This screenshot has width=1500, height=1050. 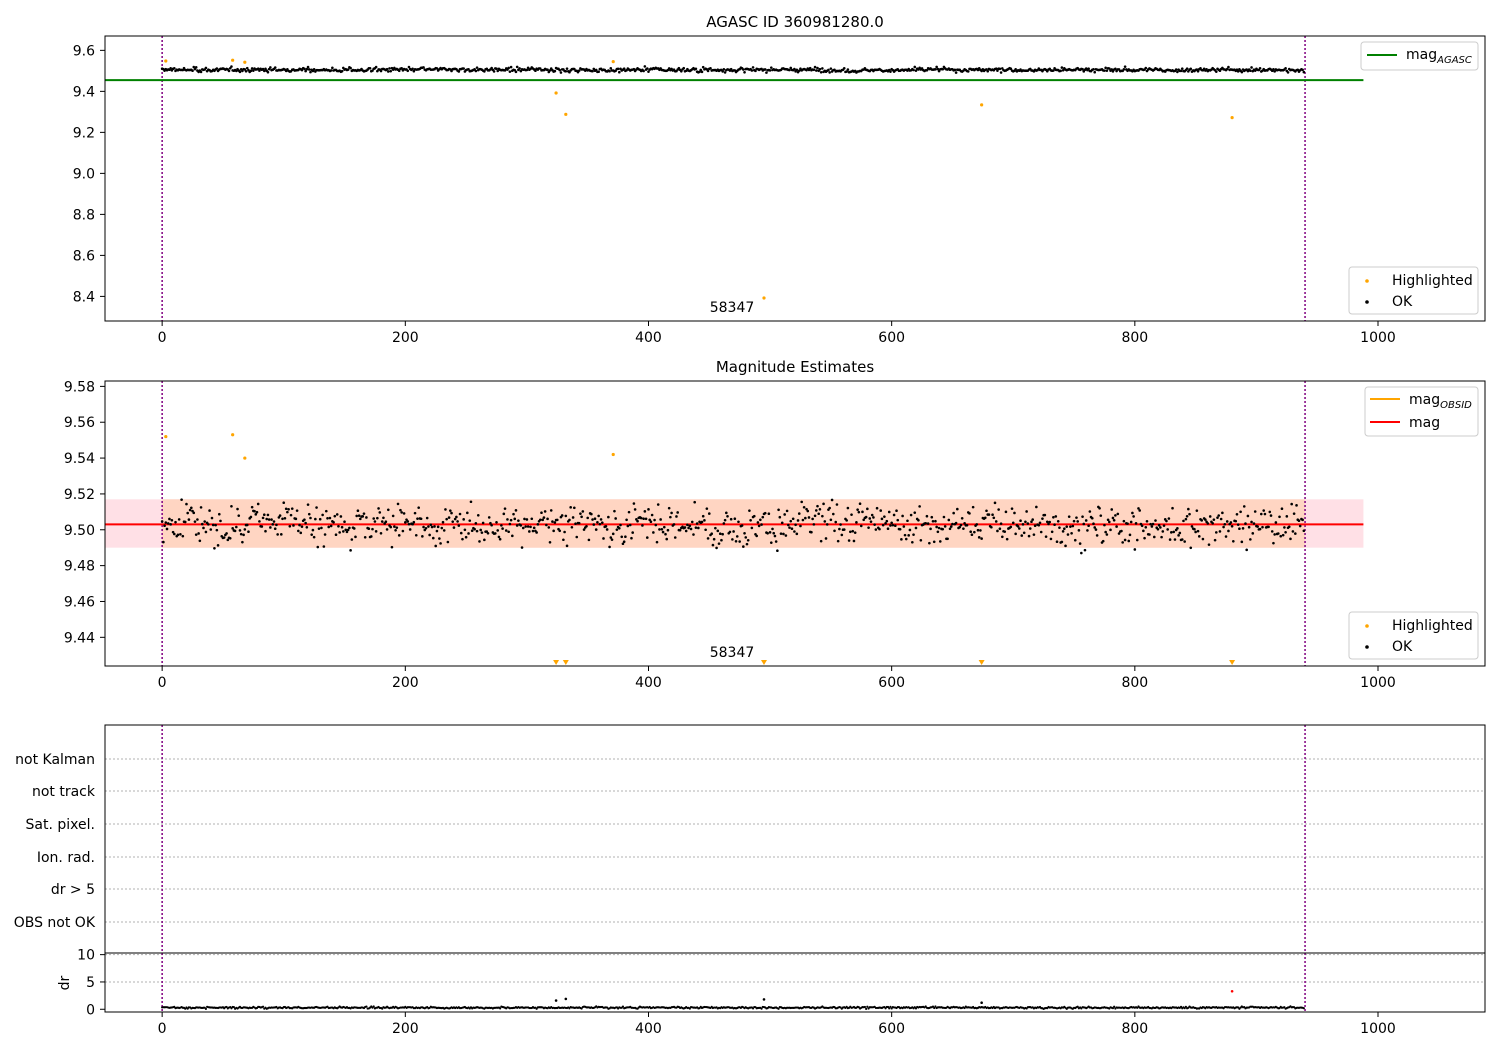 What do you see at coordinates (795, 982) in the screenshot?
I see `panel-dr-frame` at bounding box center [795, 982].